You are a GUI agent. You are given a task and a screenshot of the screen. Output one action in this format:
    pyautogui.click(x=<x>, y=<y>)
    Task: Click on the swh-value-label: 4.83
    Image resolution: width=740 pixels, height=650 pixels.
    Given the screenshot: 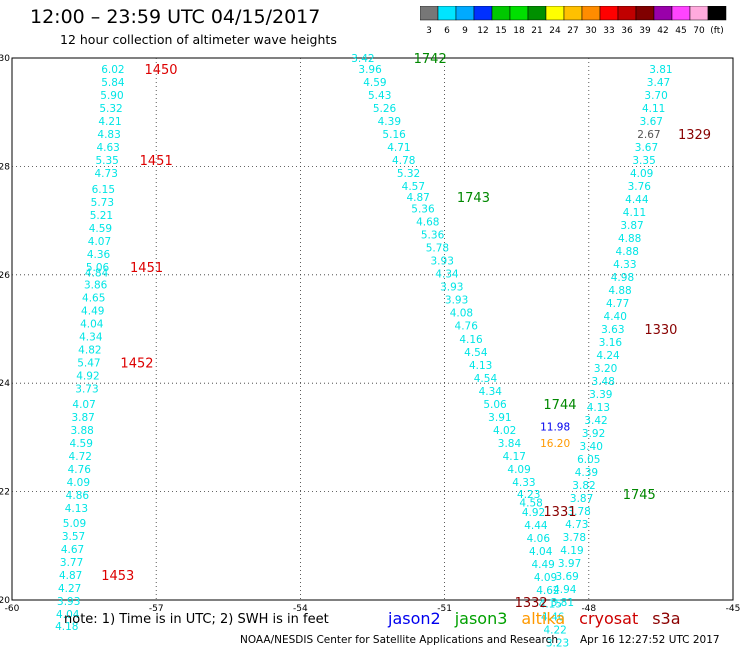 What is the action you would take?
    pyautogui.click(x=108, y=135)
    